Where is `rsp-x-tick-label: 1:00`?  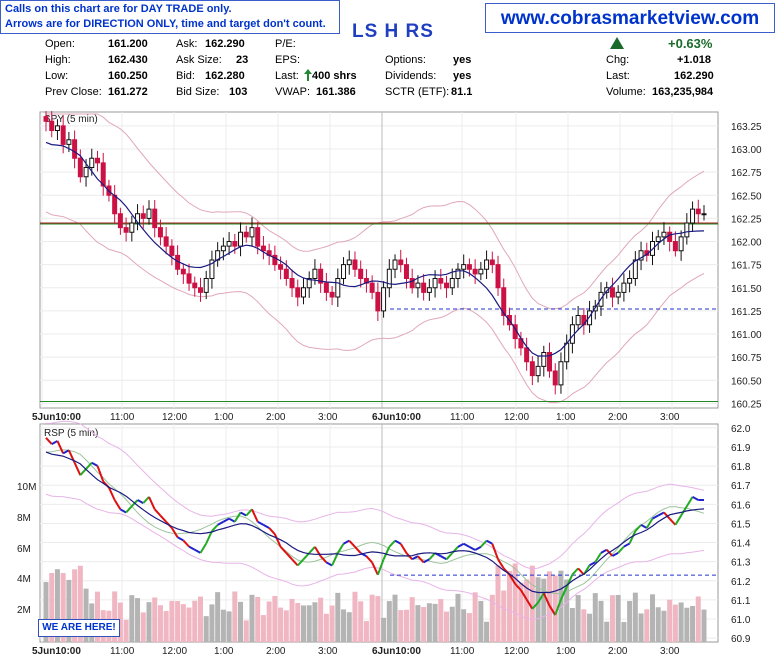 rsp-x-tick-label: 1:00 is located at coordinates (224, 651).